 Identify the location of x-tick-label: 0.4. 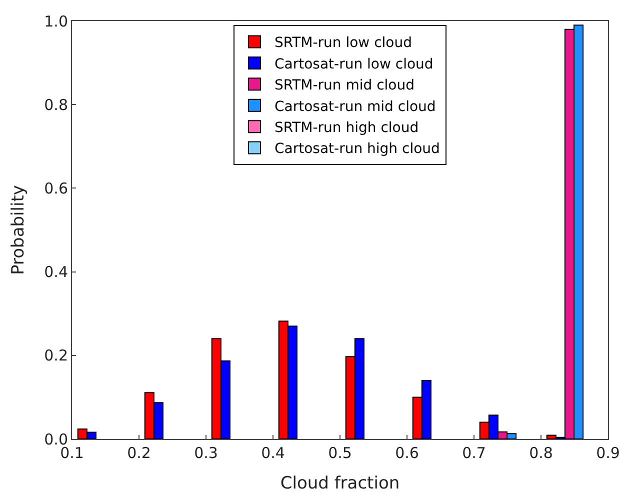
(273, 453).